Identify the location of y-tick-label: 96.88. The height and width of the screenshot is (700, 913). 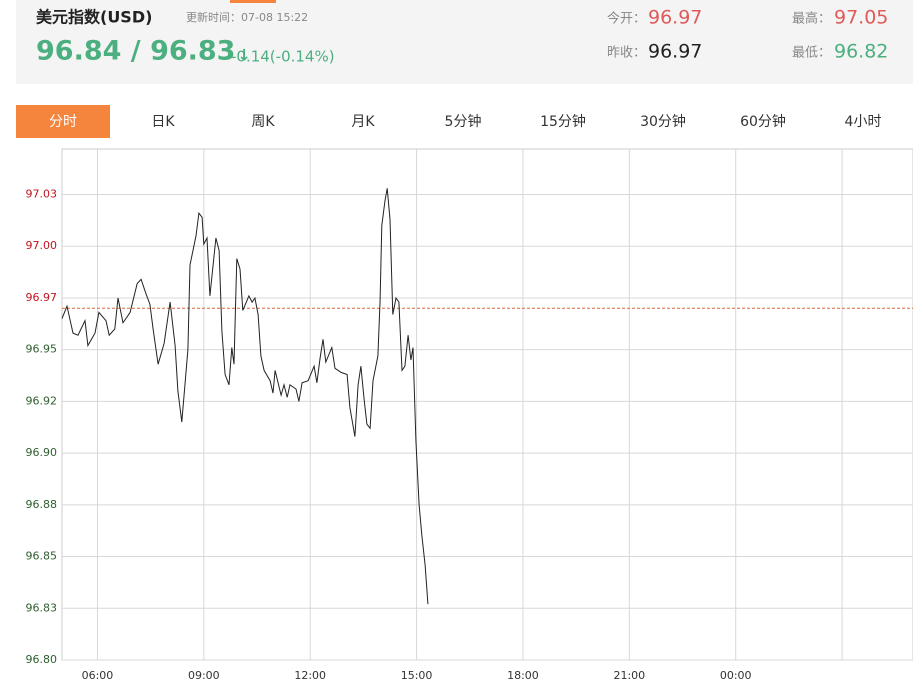
(42, 504).